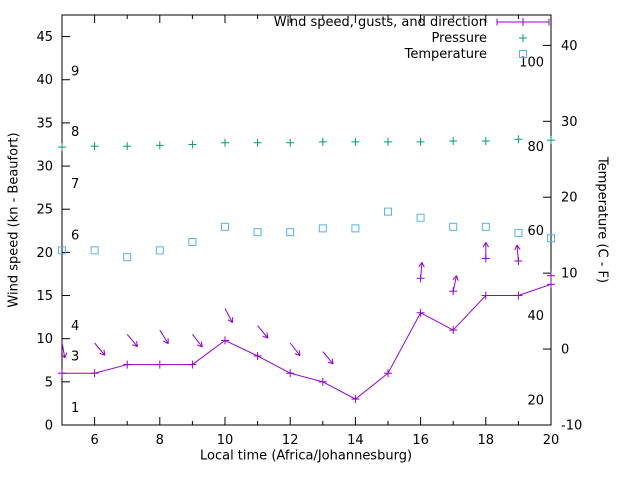 Image resolution: width=640 pixels, height=480 pixels. What do you see at coordinates (535, 147) in the screenshot?
I see `svg-text: 80` at bounding box center [535, 147].